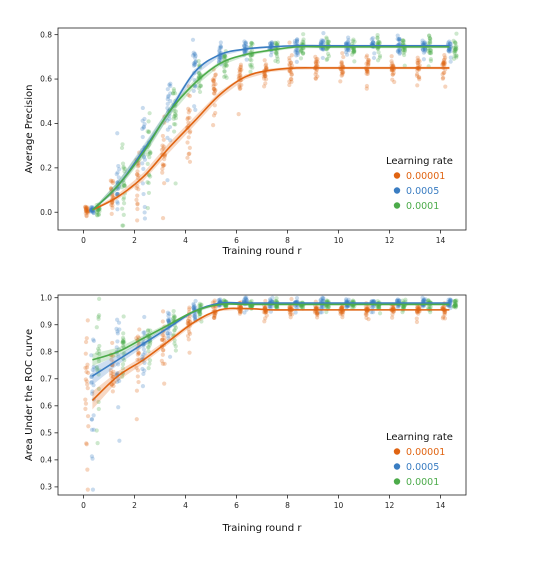  Describe the element at coordinates (270, 339) in the screenshot. I see `series-line-0.0005` at that location.